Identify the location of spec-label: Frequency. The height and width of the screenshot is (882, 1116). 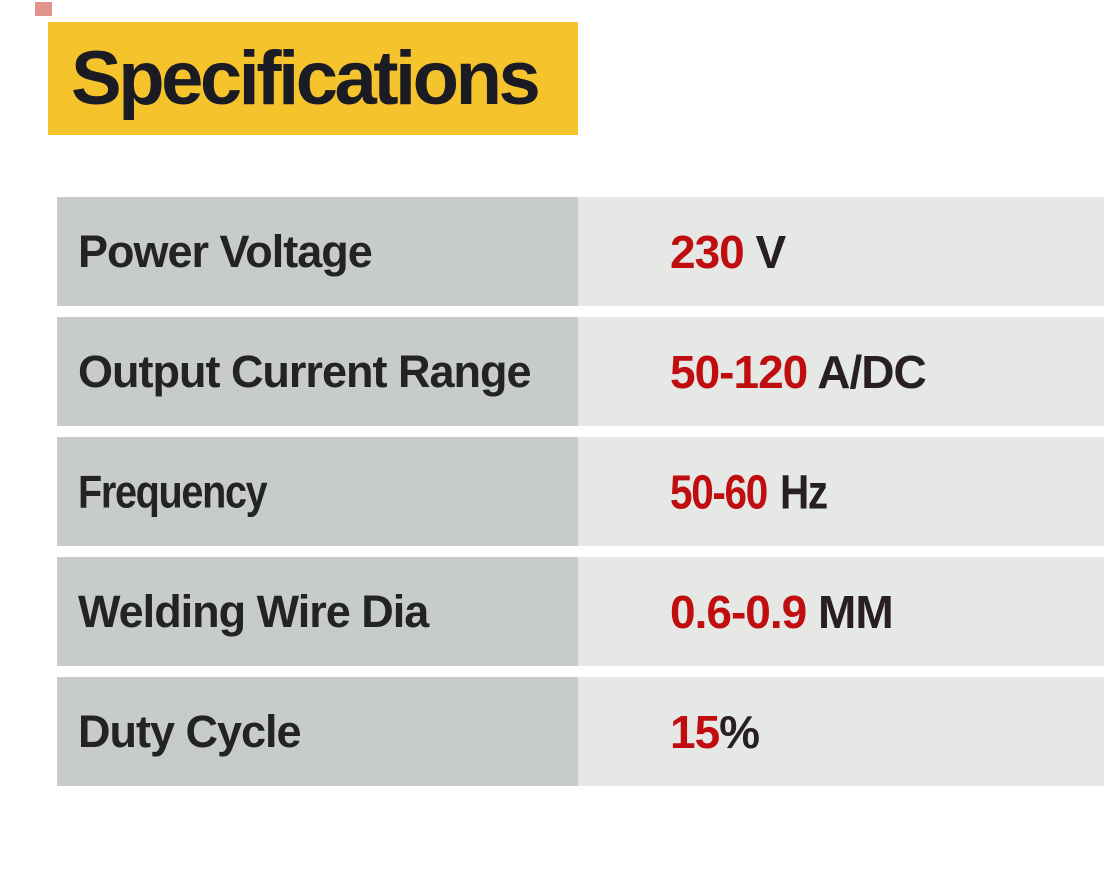
(173, 491).